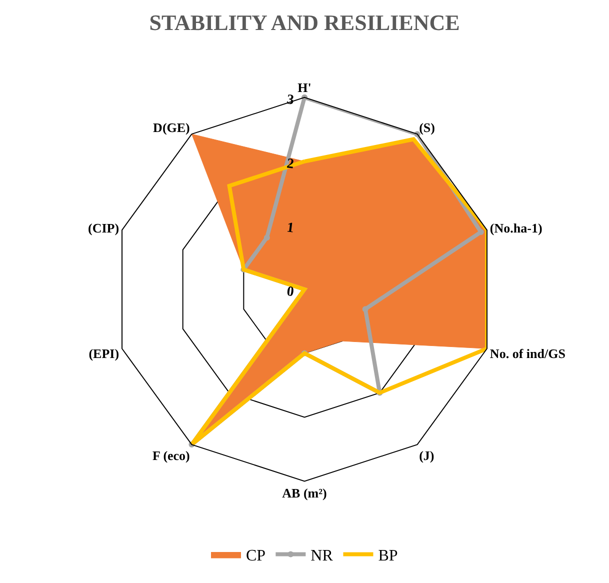 The height and width of the screenshot is (583, 609). What do you see at coordinates (528, 353) in the screenshot?
I see `spoke-label: No. of ind/GS` at bounding box center [528, 353].